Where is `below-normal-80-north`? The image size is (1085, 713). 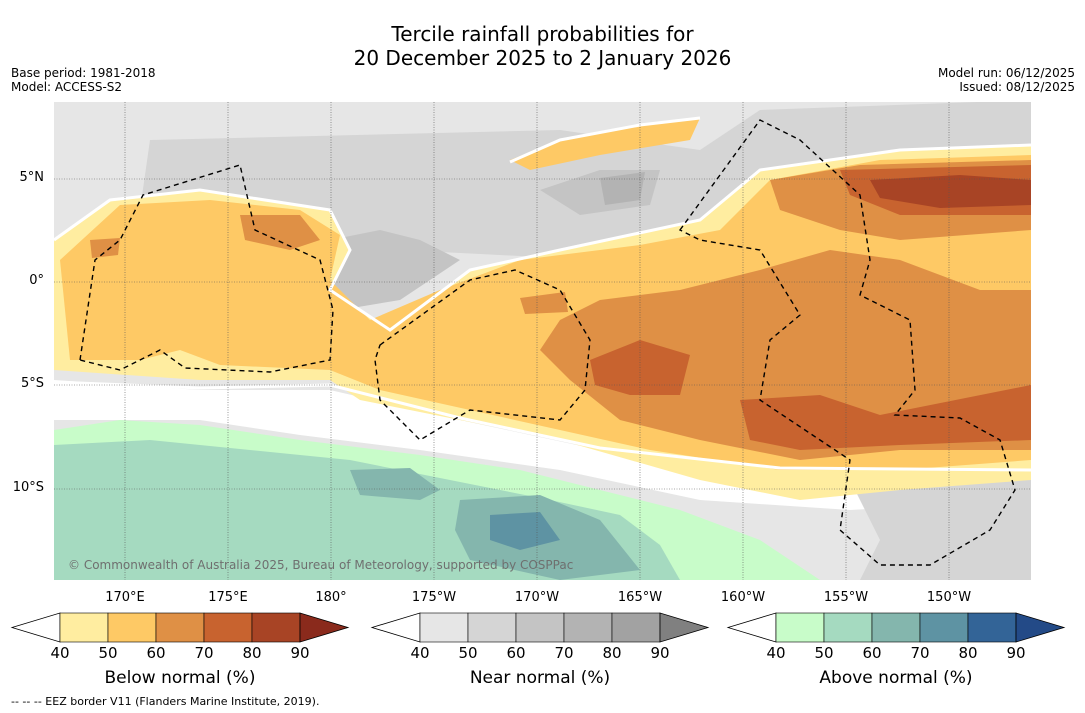
below-normal-80-north is located at coordinates (950, 191).